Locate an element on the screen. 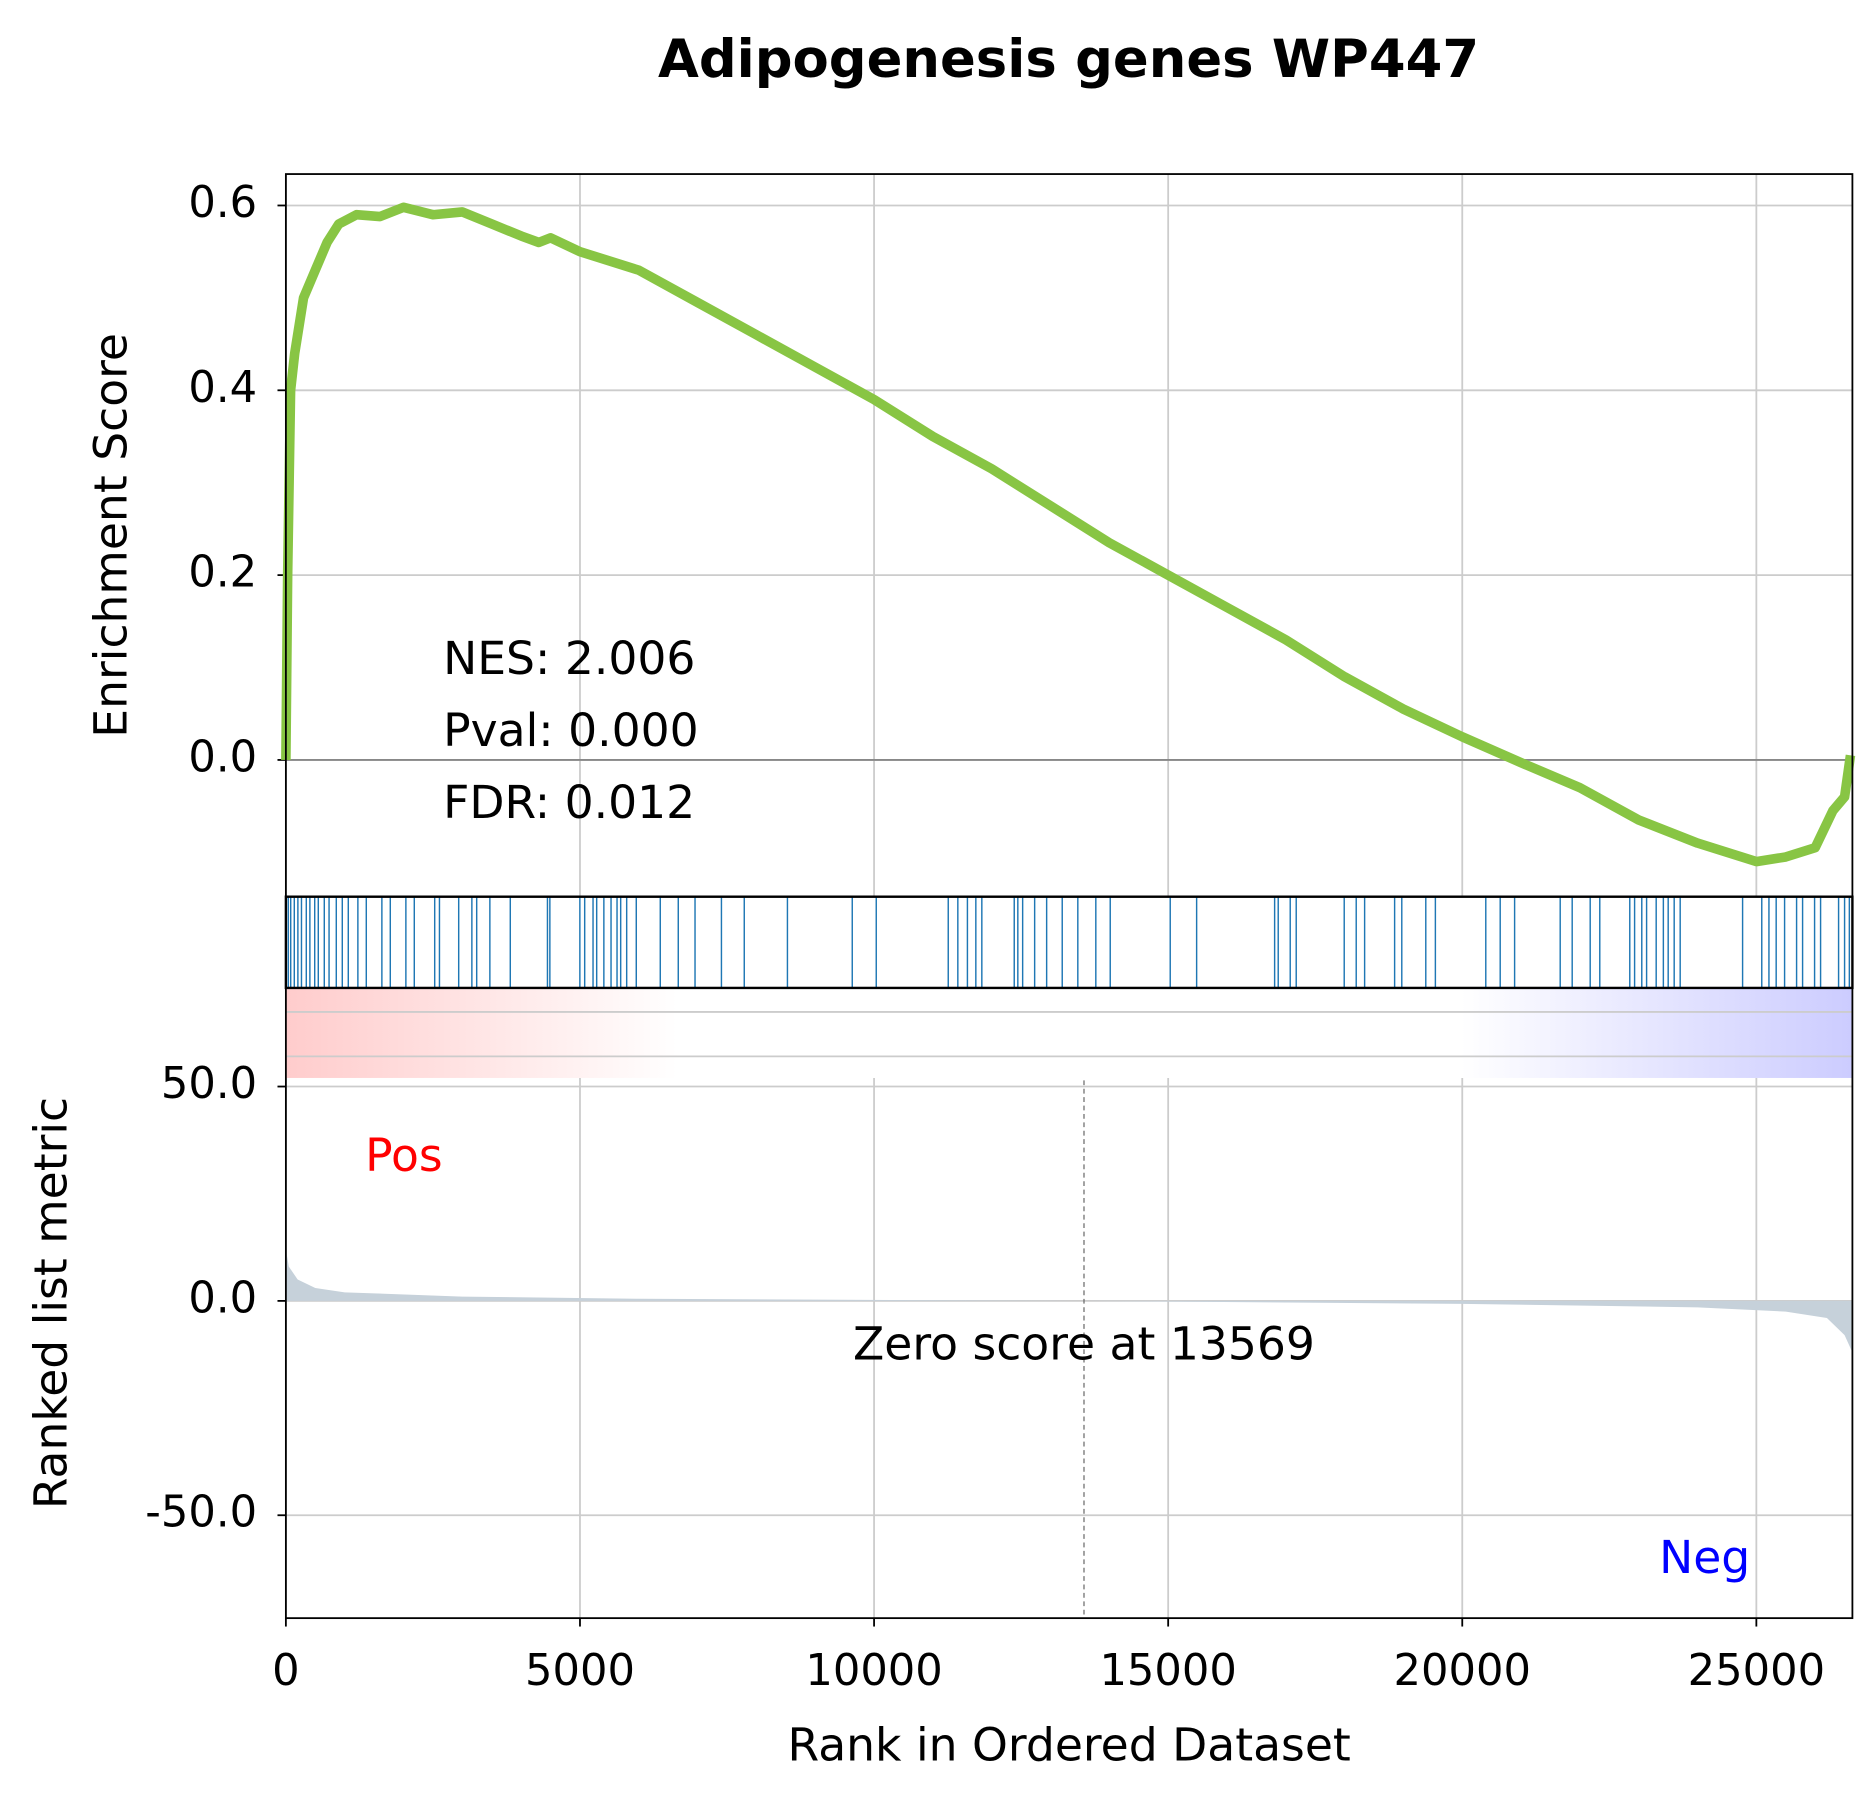 This screenshot has width=1873, height=1803. hits-frame is located at coordinates (1069, 942).